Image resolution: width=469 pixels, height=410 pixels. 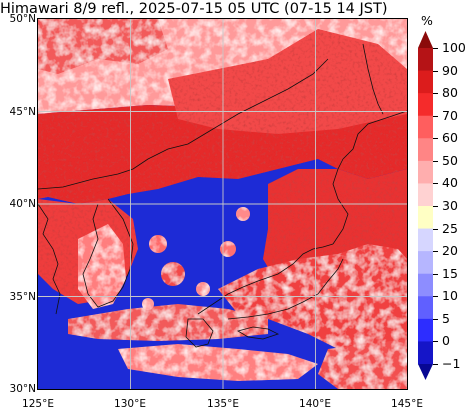 I want to click on cloud-band-manchuria, so click(x=287, y=81).